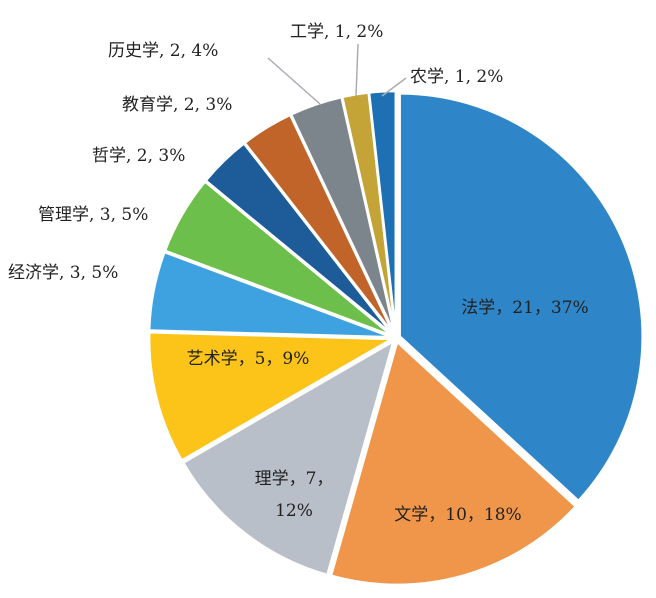  I want to click on slice-label-line2-2: 12%, so click(294, 511).